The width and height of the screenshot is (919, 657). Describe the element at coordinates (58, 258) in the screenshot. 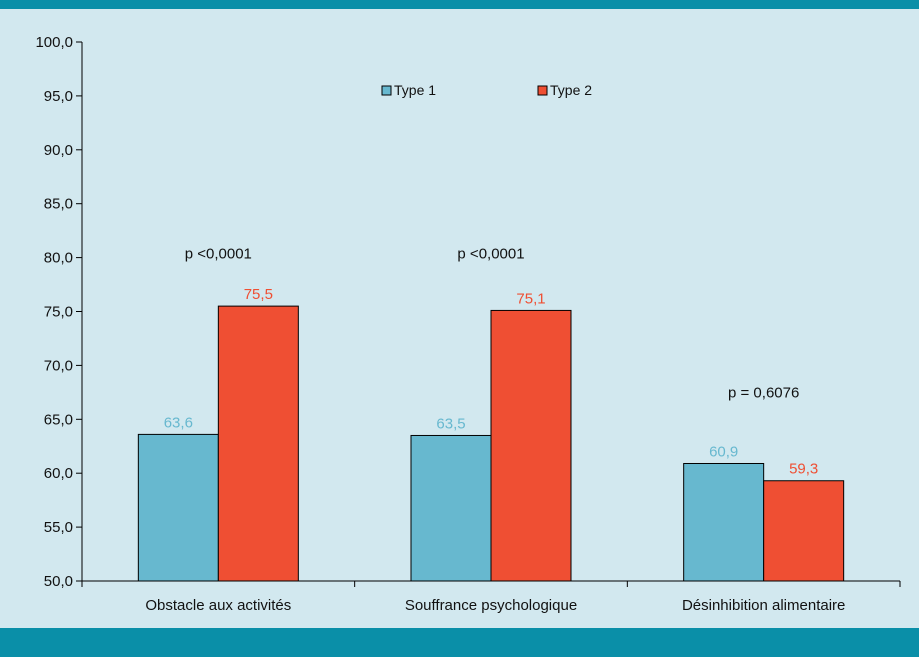

I see `y-tick-label: 80,0` at that location.